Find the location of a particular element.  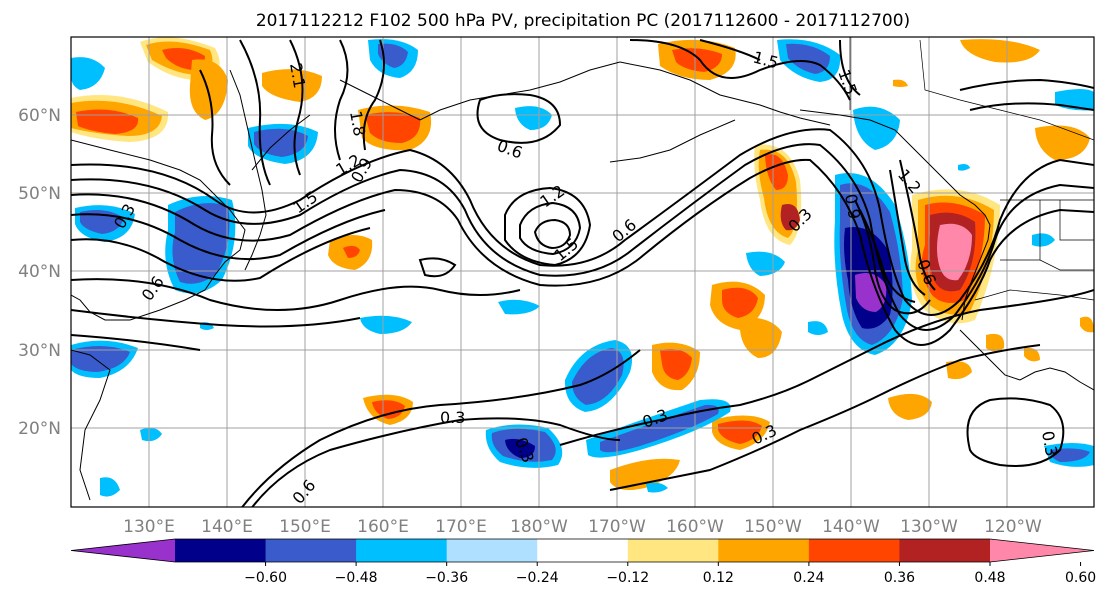

colorbar-tick-label: 0.48 is located at coordinates (989, 578).